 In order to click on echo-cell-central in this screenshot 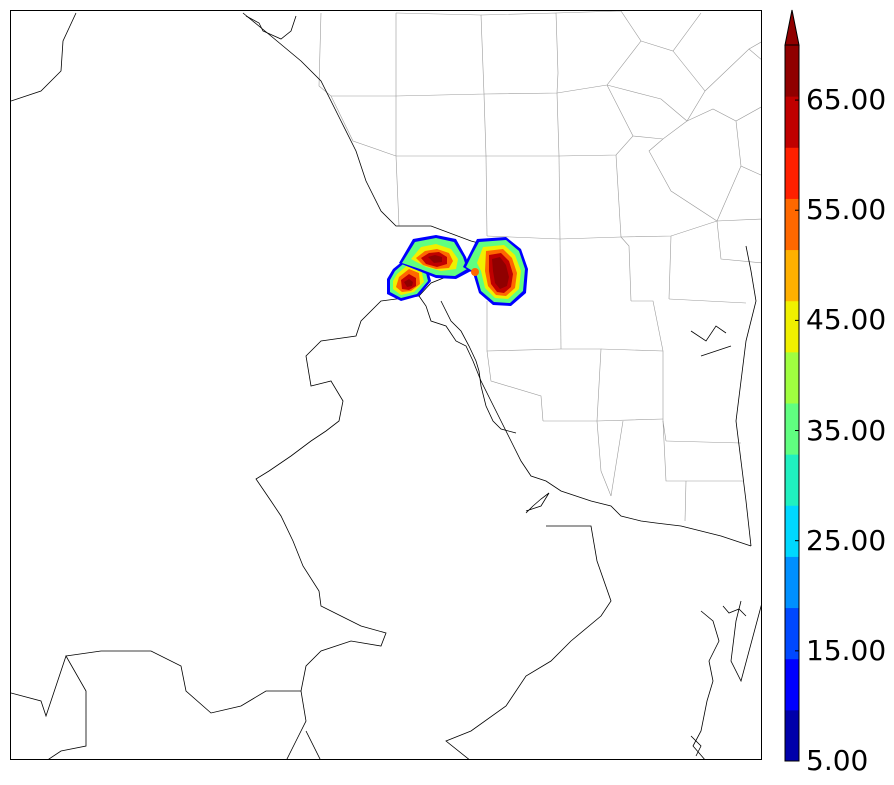, I will do `click(435, 257)`.